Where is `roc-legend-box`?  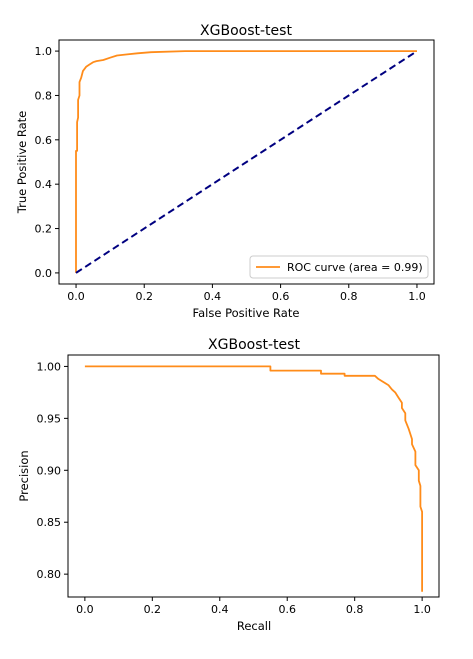
roc-legend-box is located at coordinates (339, 267).